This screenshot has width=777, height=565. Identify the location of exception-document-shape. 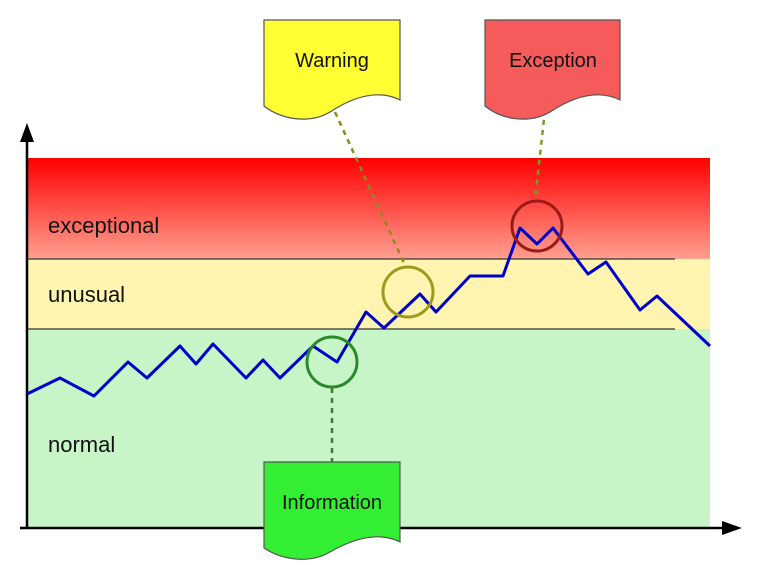
(552, 69).